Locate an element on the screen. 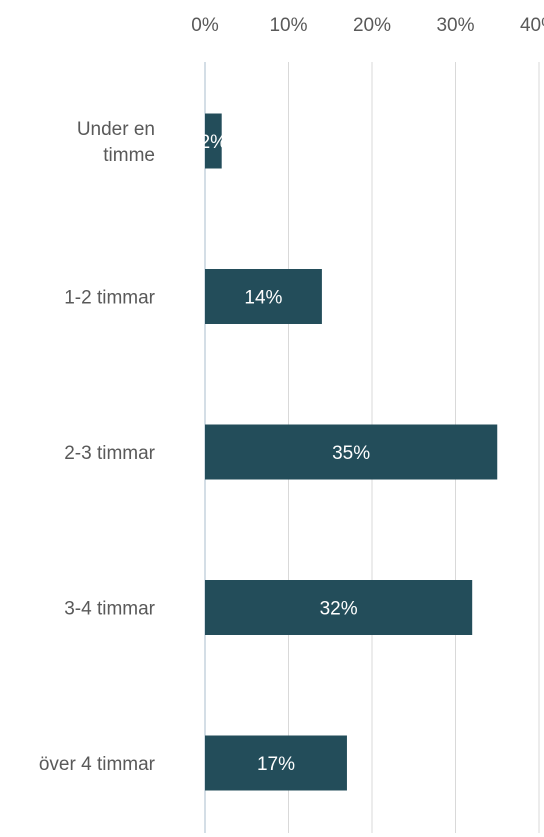 The image size is (544, 837). data-label: 17% is located at coordinates (276, 764).